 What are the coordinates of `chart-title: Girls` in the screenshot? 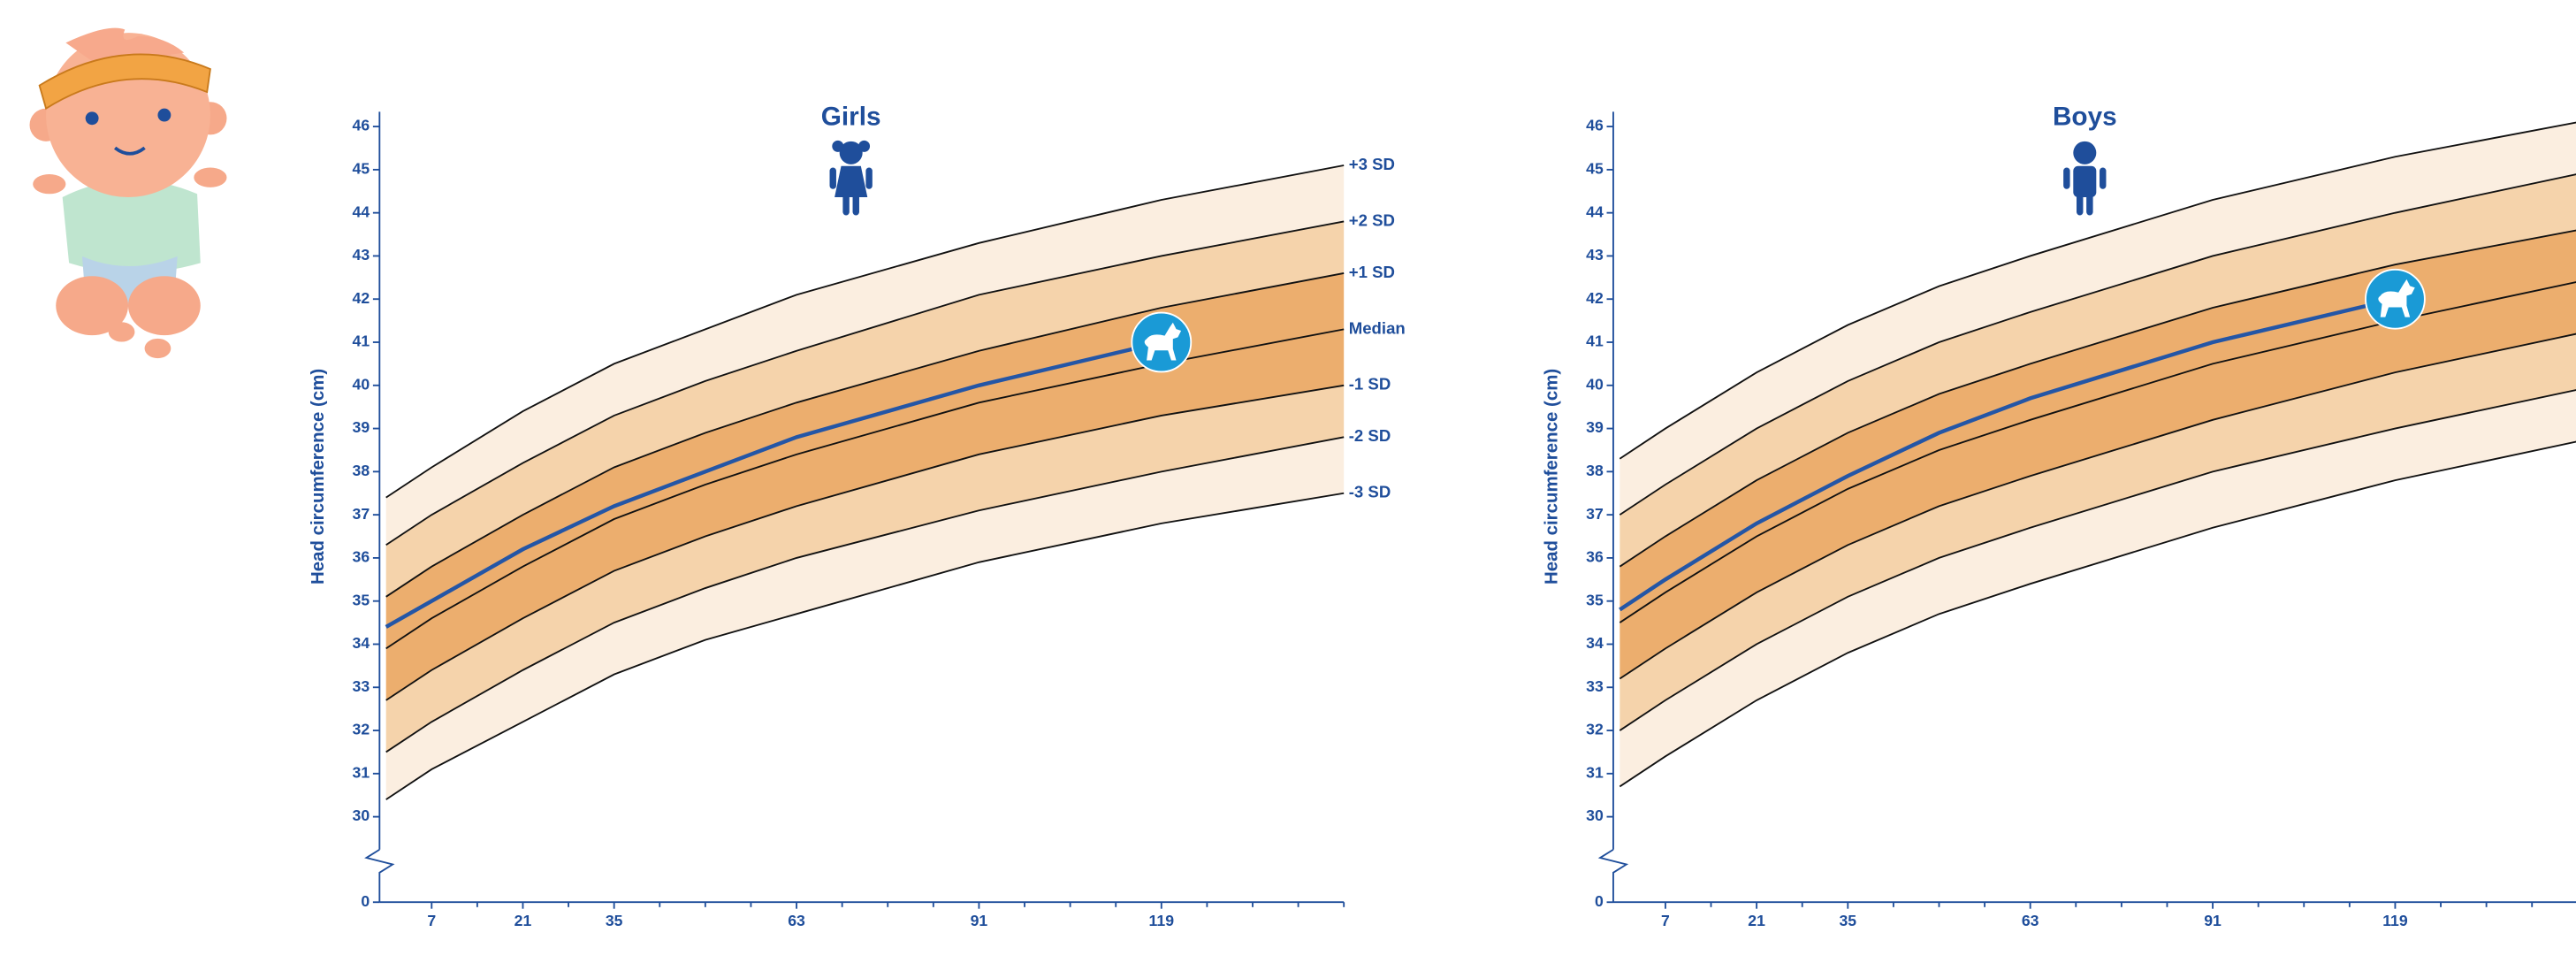 It's located at (851, 118).